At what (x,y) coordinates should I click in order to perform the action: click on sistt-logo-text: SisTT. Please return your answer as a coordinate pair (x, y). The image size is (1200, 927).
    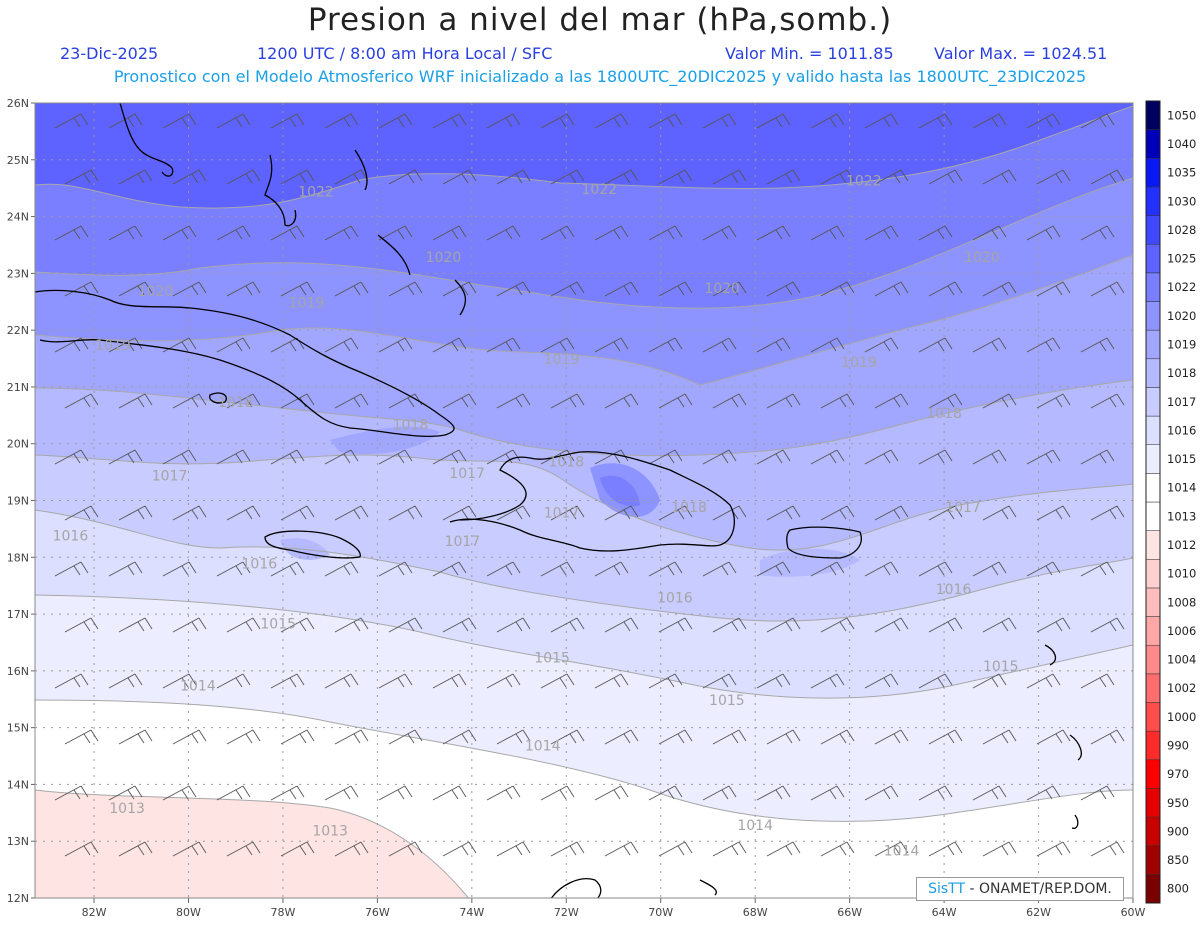
    Looking at the image, I should click on (947, 889).